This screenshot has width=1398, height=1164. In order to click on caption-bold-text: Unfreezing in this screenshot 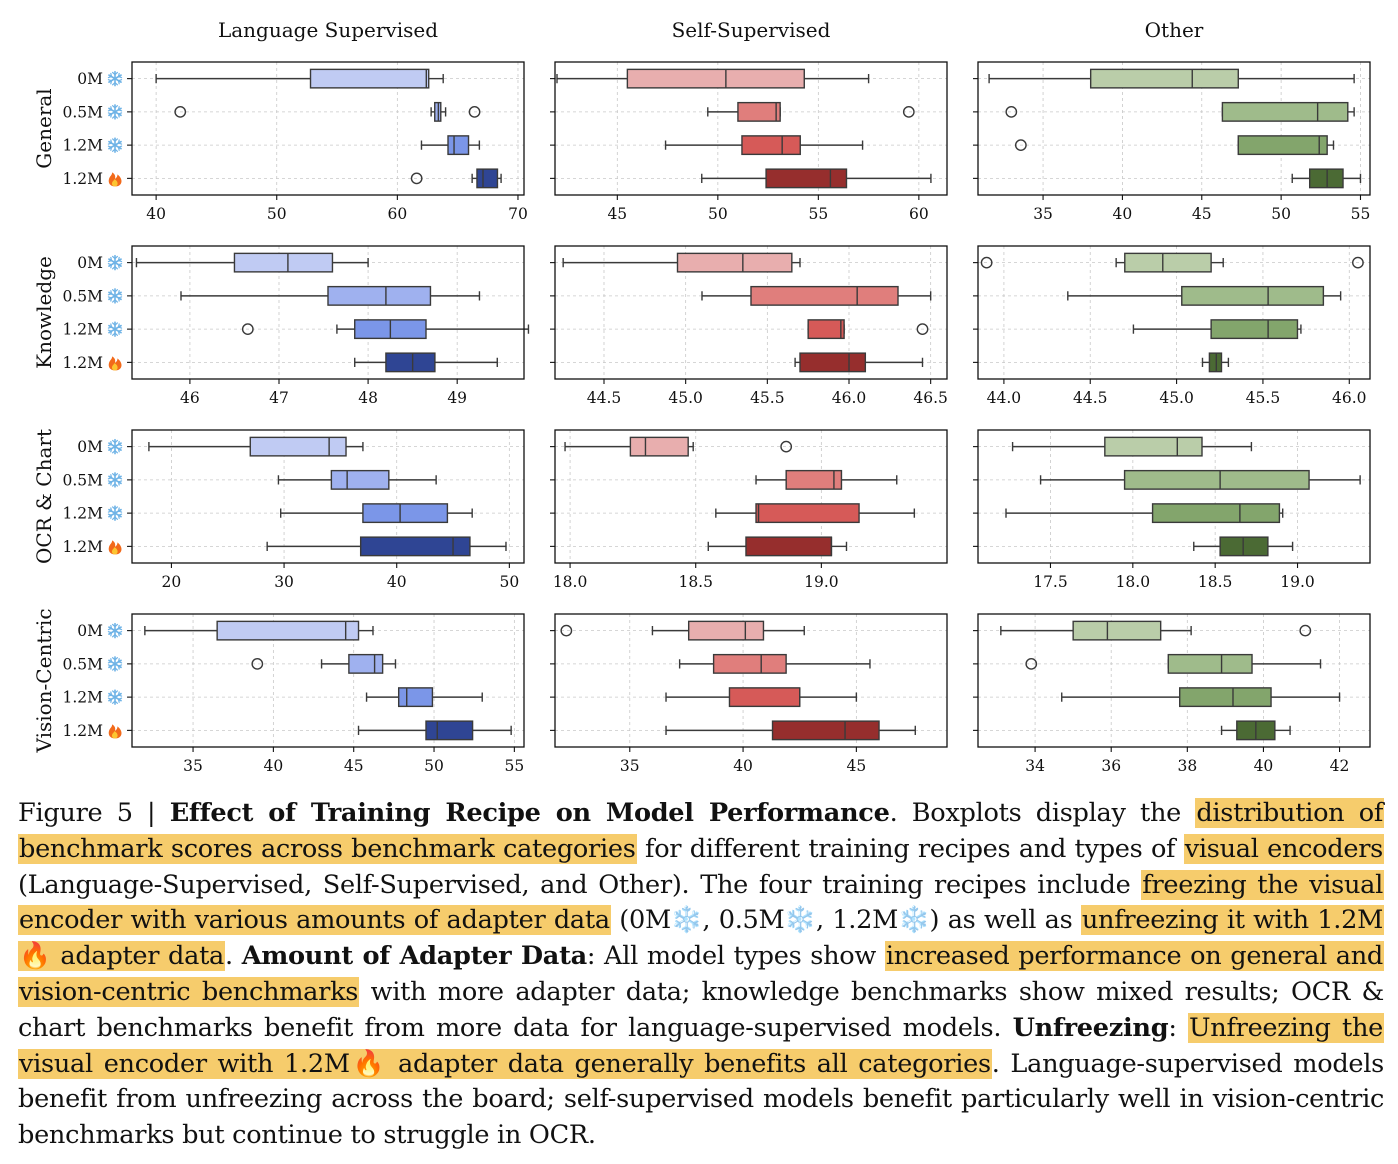, I will do `click(1090, 1027)`.